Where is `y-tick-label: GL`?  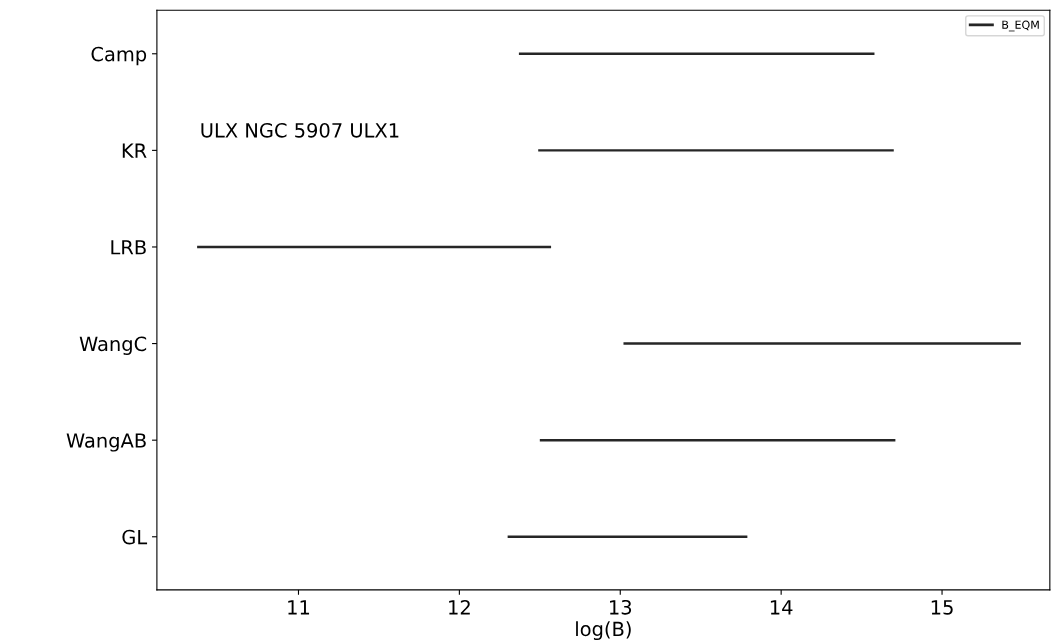
y-tick-label: GL is located at coordinates (135, 537).